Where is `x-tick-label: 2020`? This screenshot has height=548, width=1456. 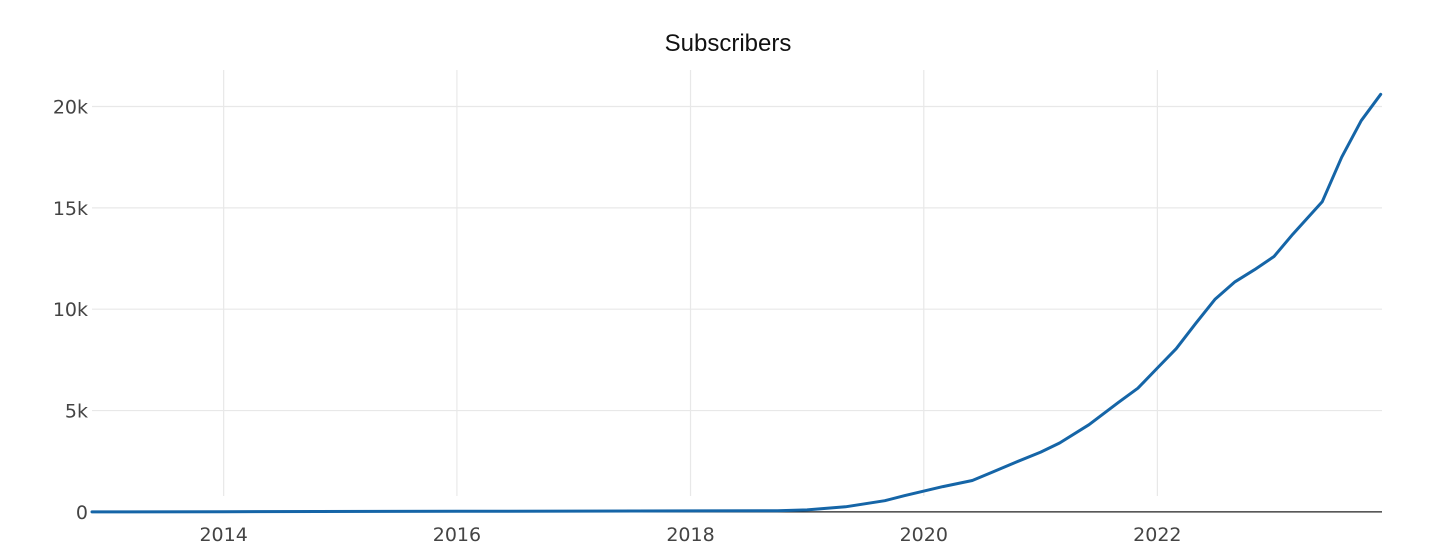
x-tick-label: 2020 is located at coordinates (924, 535).